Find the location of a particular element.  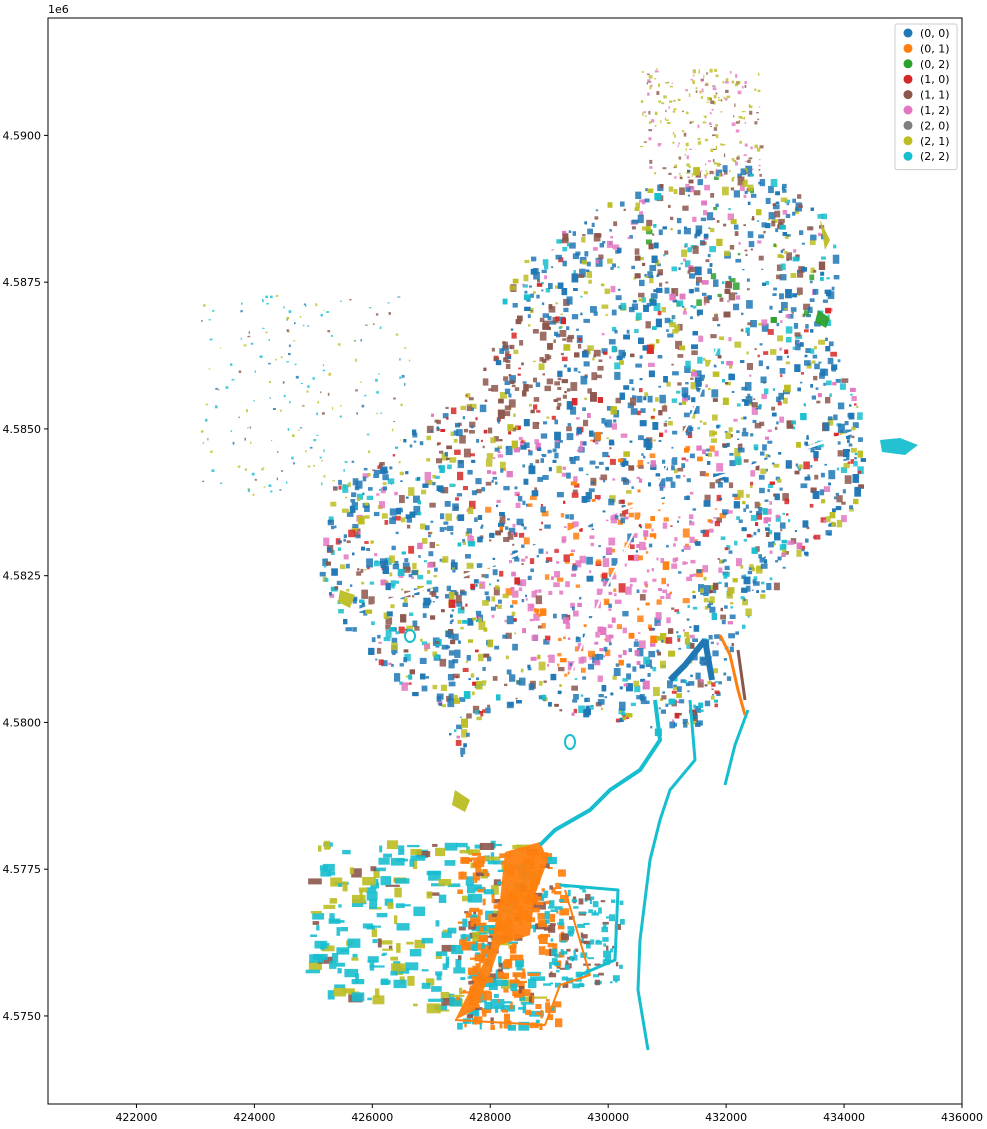

industrial-block is located at coordinates (534, 926).